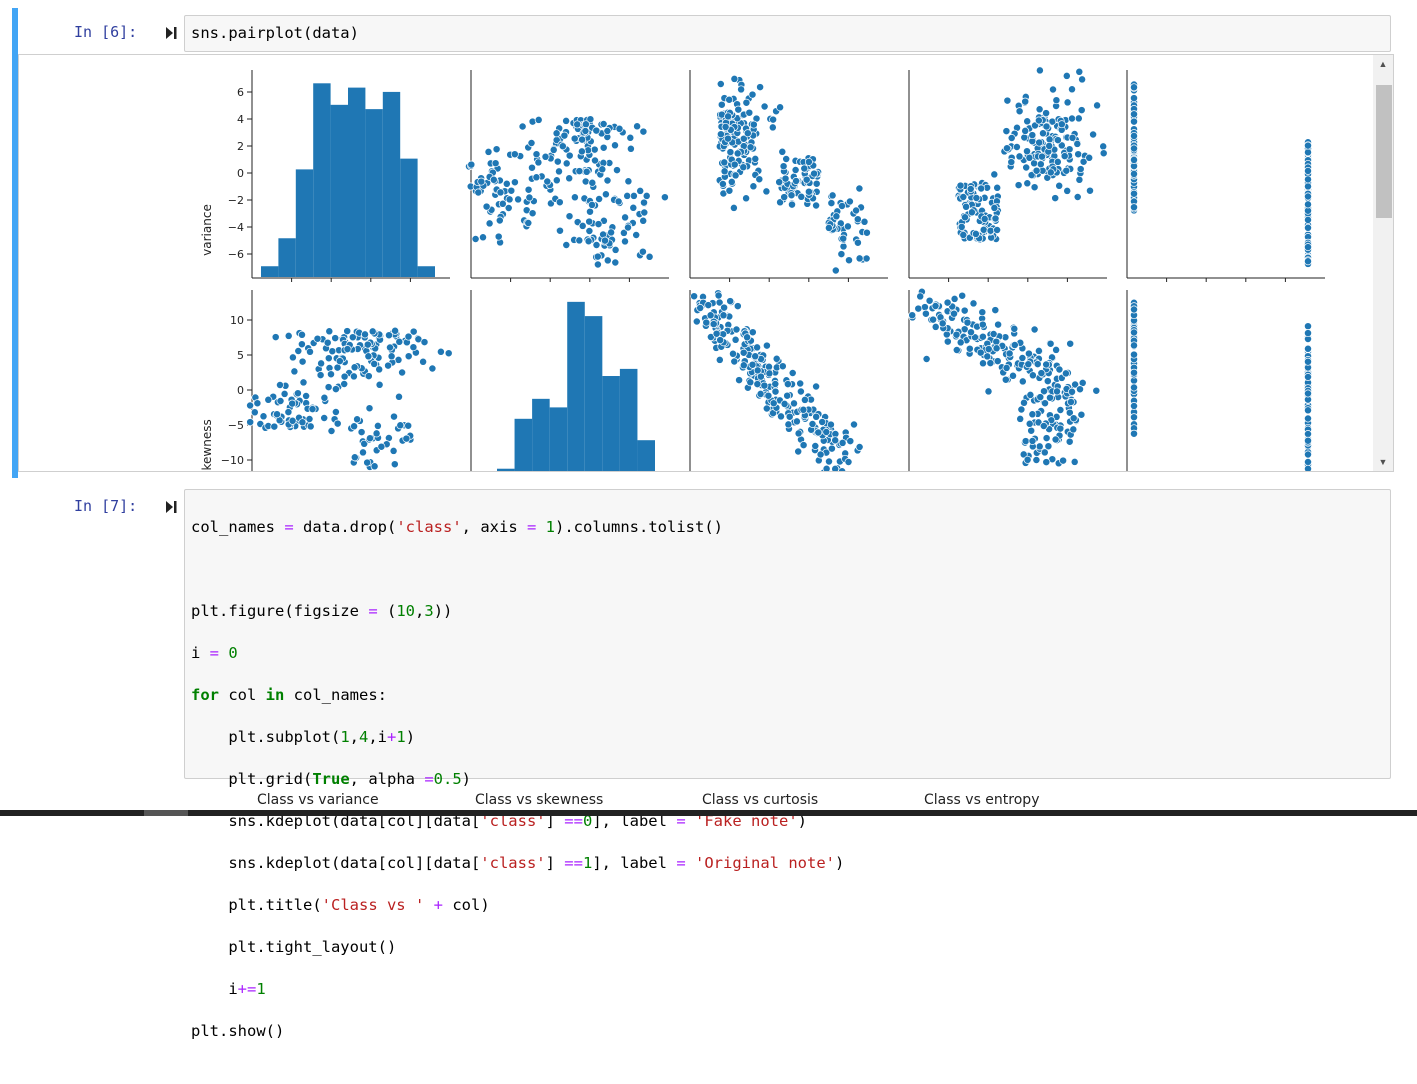 Image resolution: width=1417 pixels, height=1084 pixels. What do you see at coordinates (387, 779) in the screenshot?
I see `code-text: , alpha` at bounding box center [387, 779].